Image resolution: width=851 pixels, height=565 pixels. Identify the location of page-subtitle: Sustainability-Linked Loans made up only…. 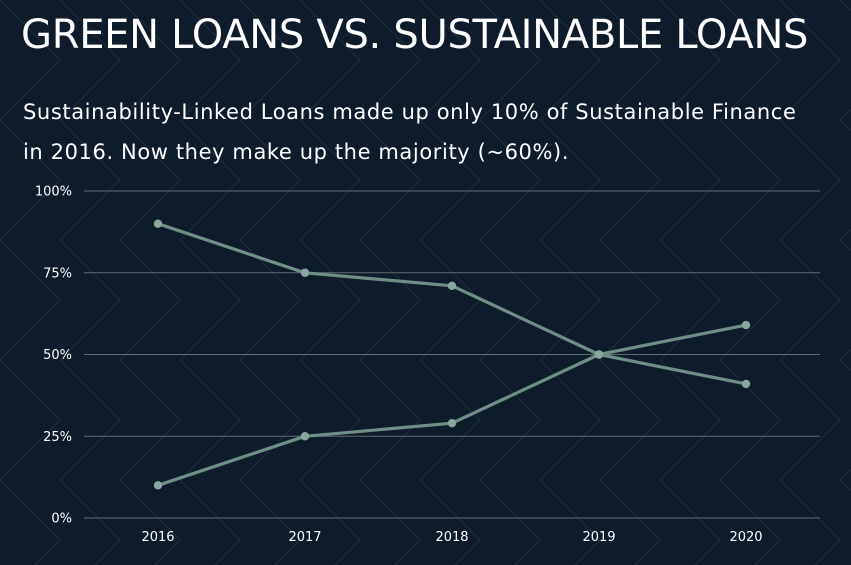
(410, 132).